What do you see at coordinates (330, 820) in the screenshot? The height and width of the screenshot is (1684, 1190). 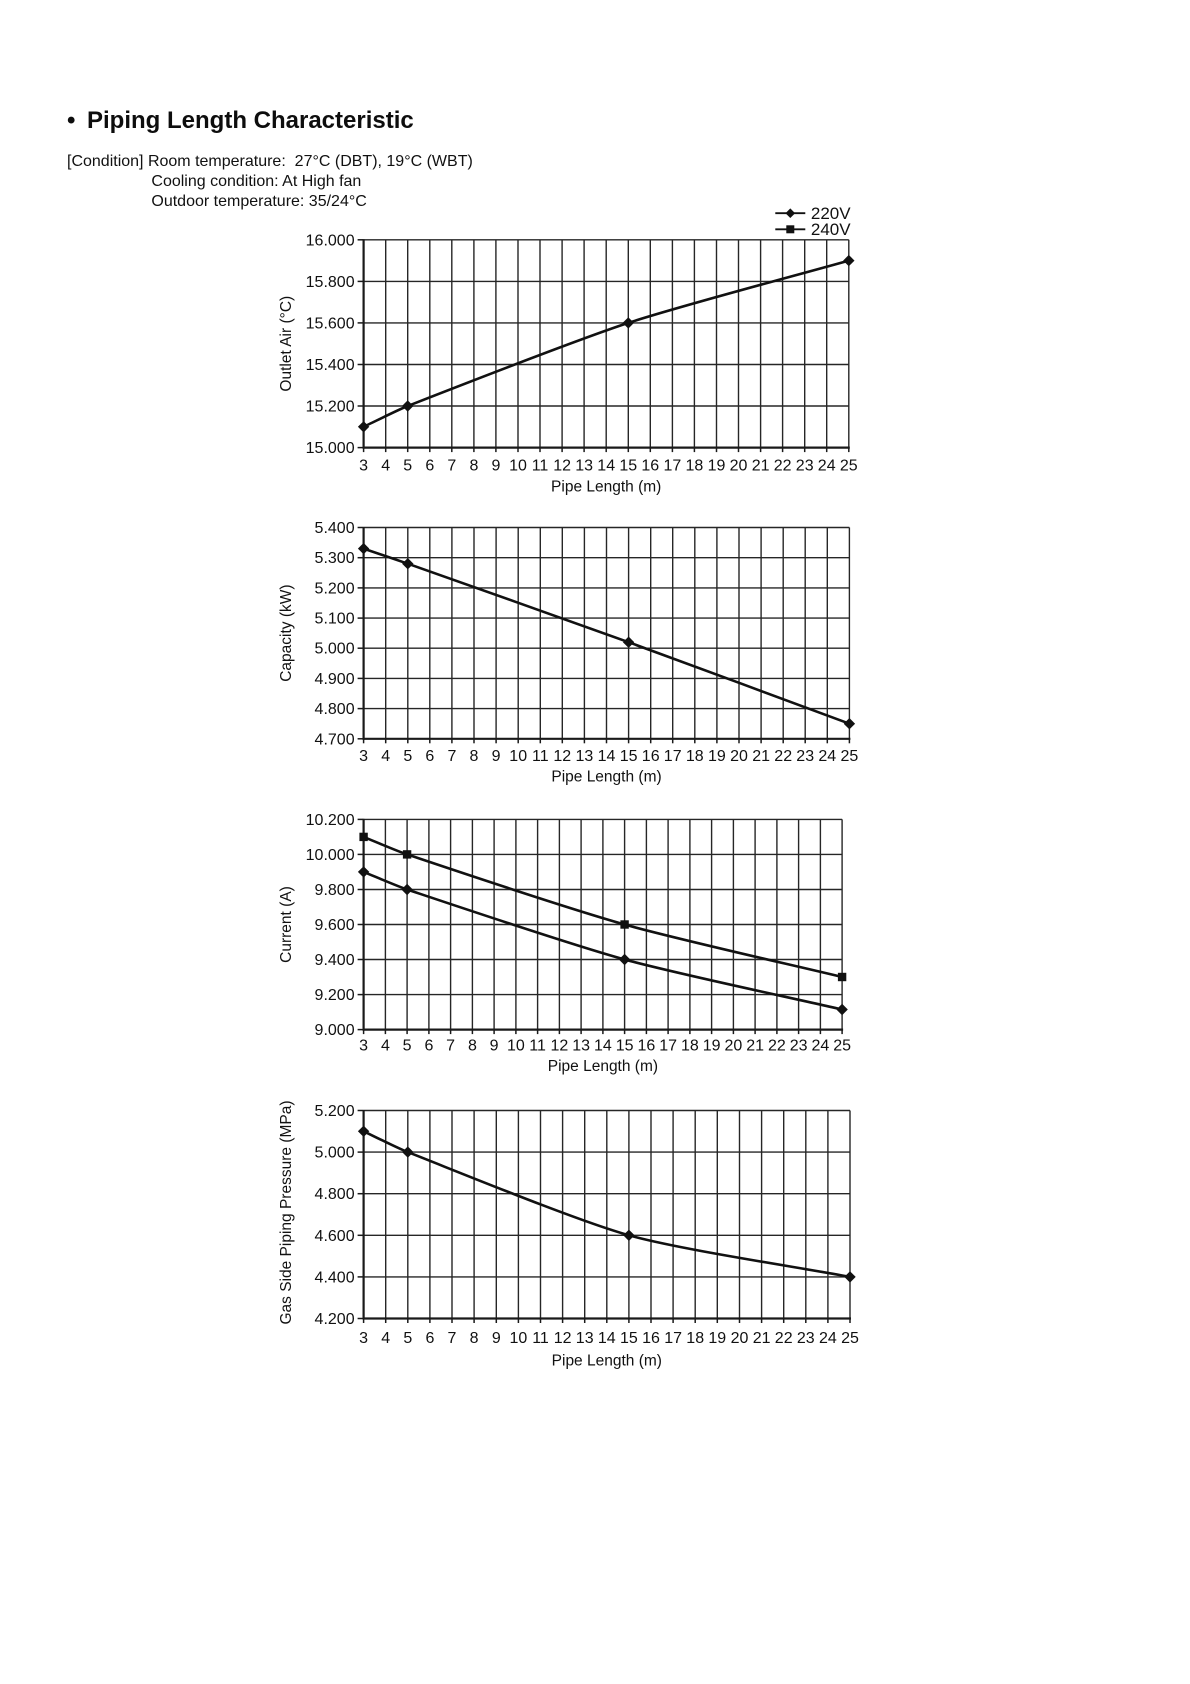 I see `svg-text: 10.200` at bounding box center [330, 820].